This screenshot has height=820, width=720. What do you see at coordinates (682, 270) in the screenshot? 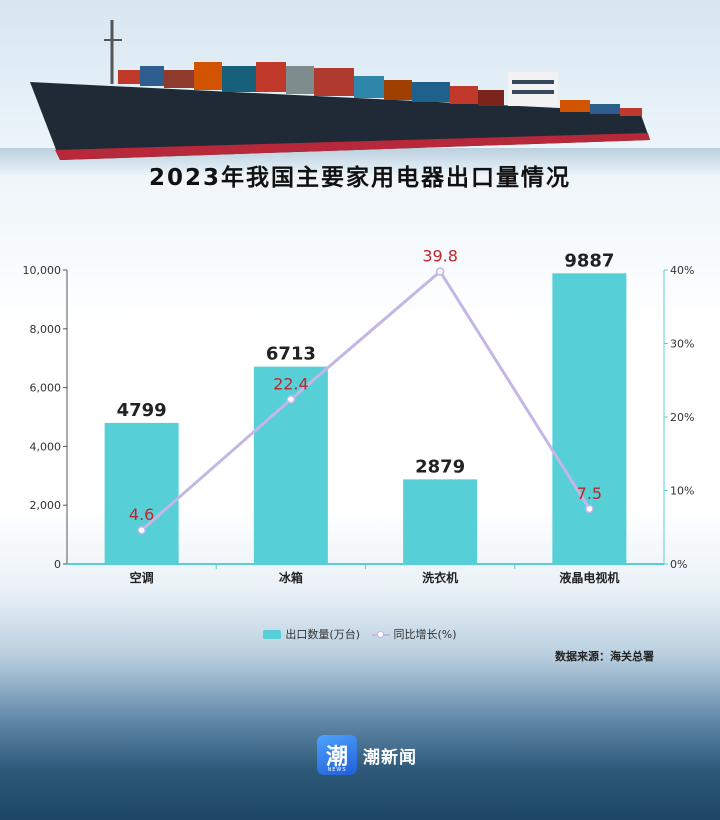
I see `right-tick-label: 40%` at bounding box center [682, 270].